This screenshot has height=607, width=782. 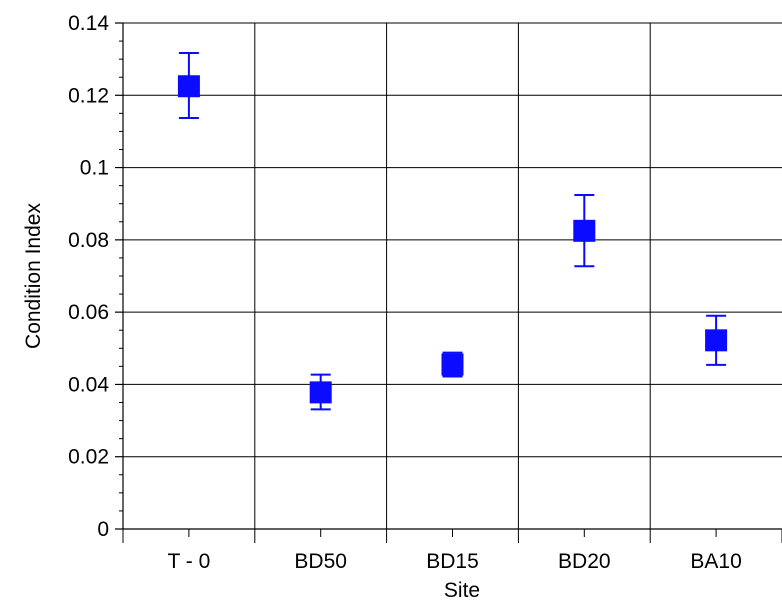 What do you see at coordinates (715, 561) in the screenshot?
I see `x-tick-label: BA10` at bounding box center [715, 561].